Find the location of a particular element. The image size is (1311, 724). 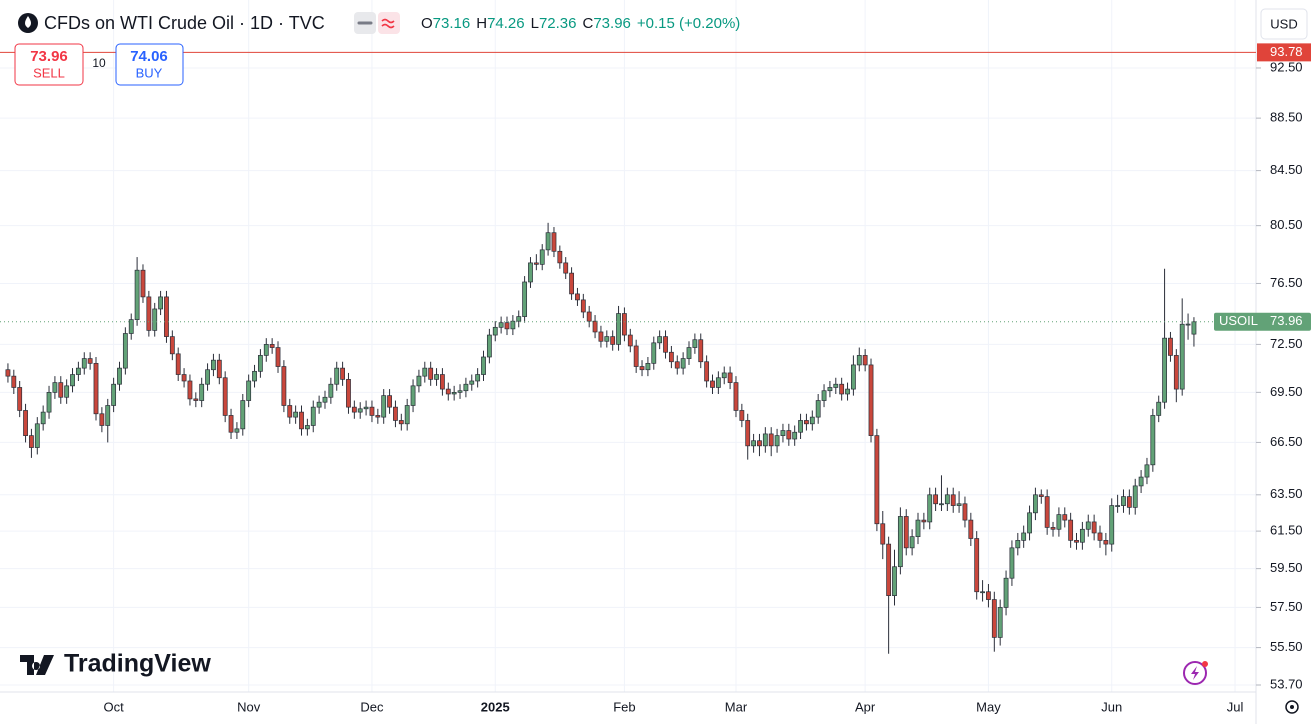

currency-button is located at coordinates (1284, 24).